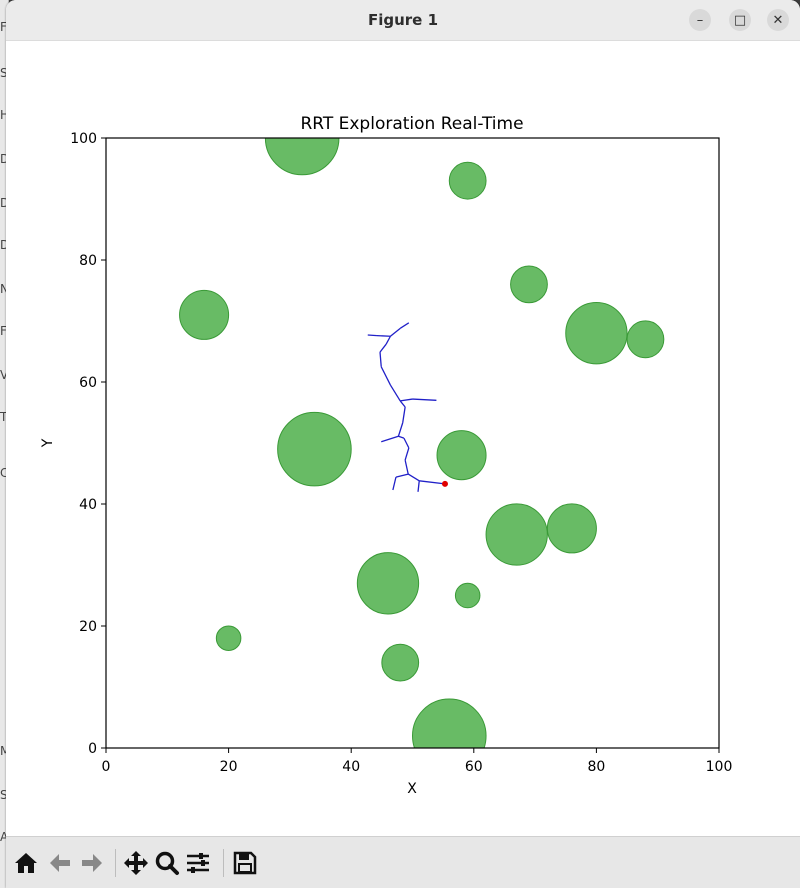 The height and width of the screenshot is (888, 800). I want to click on x-axis-ticks: 0 20 40 60 80 100, so click(417, 761).